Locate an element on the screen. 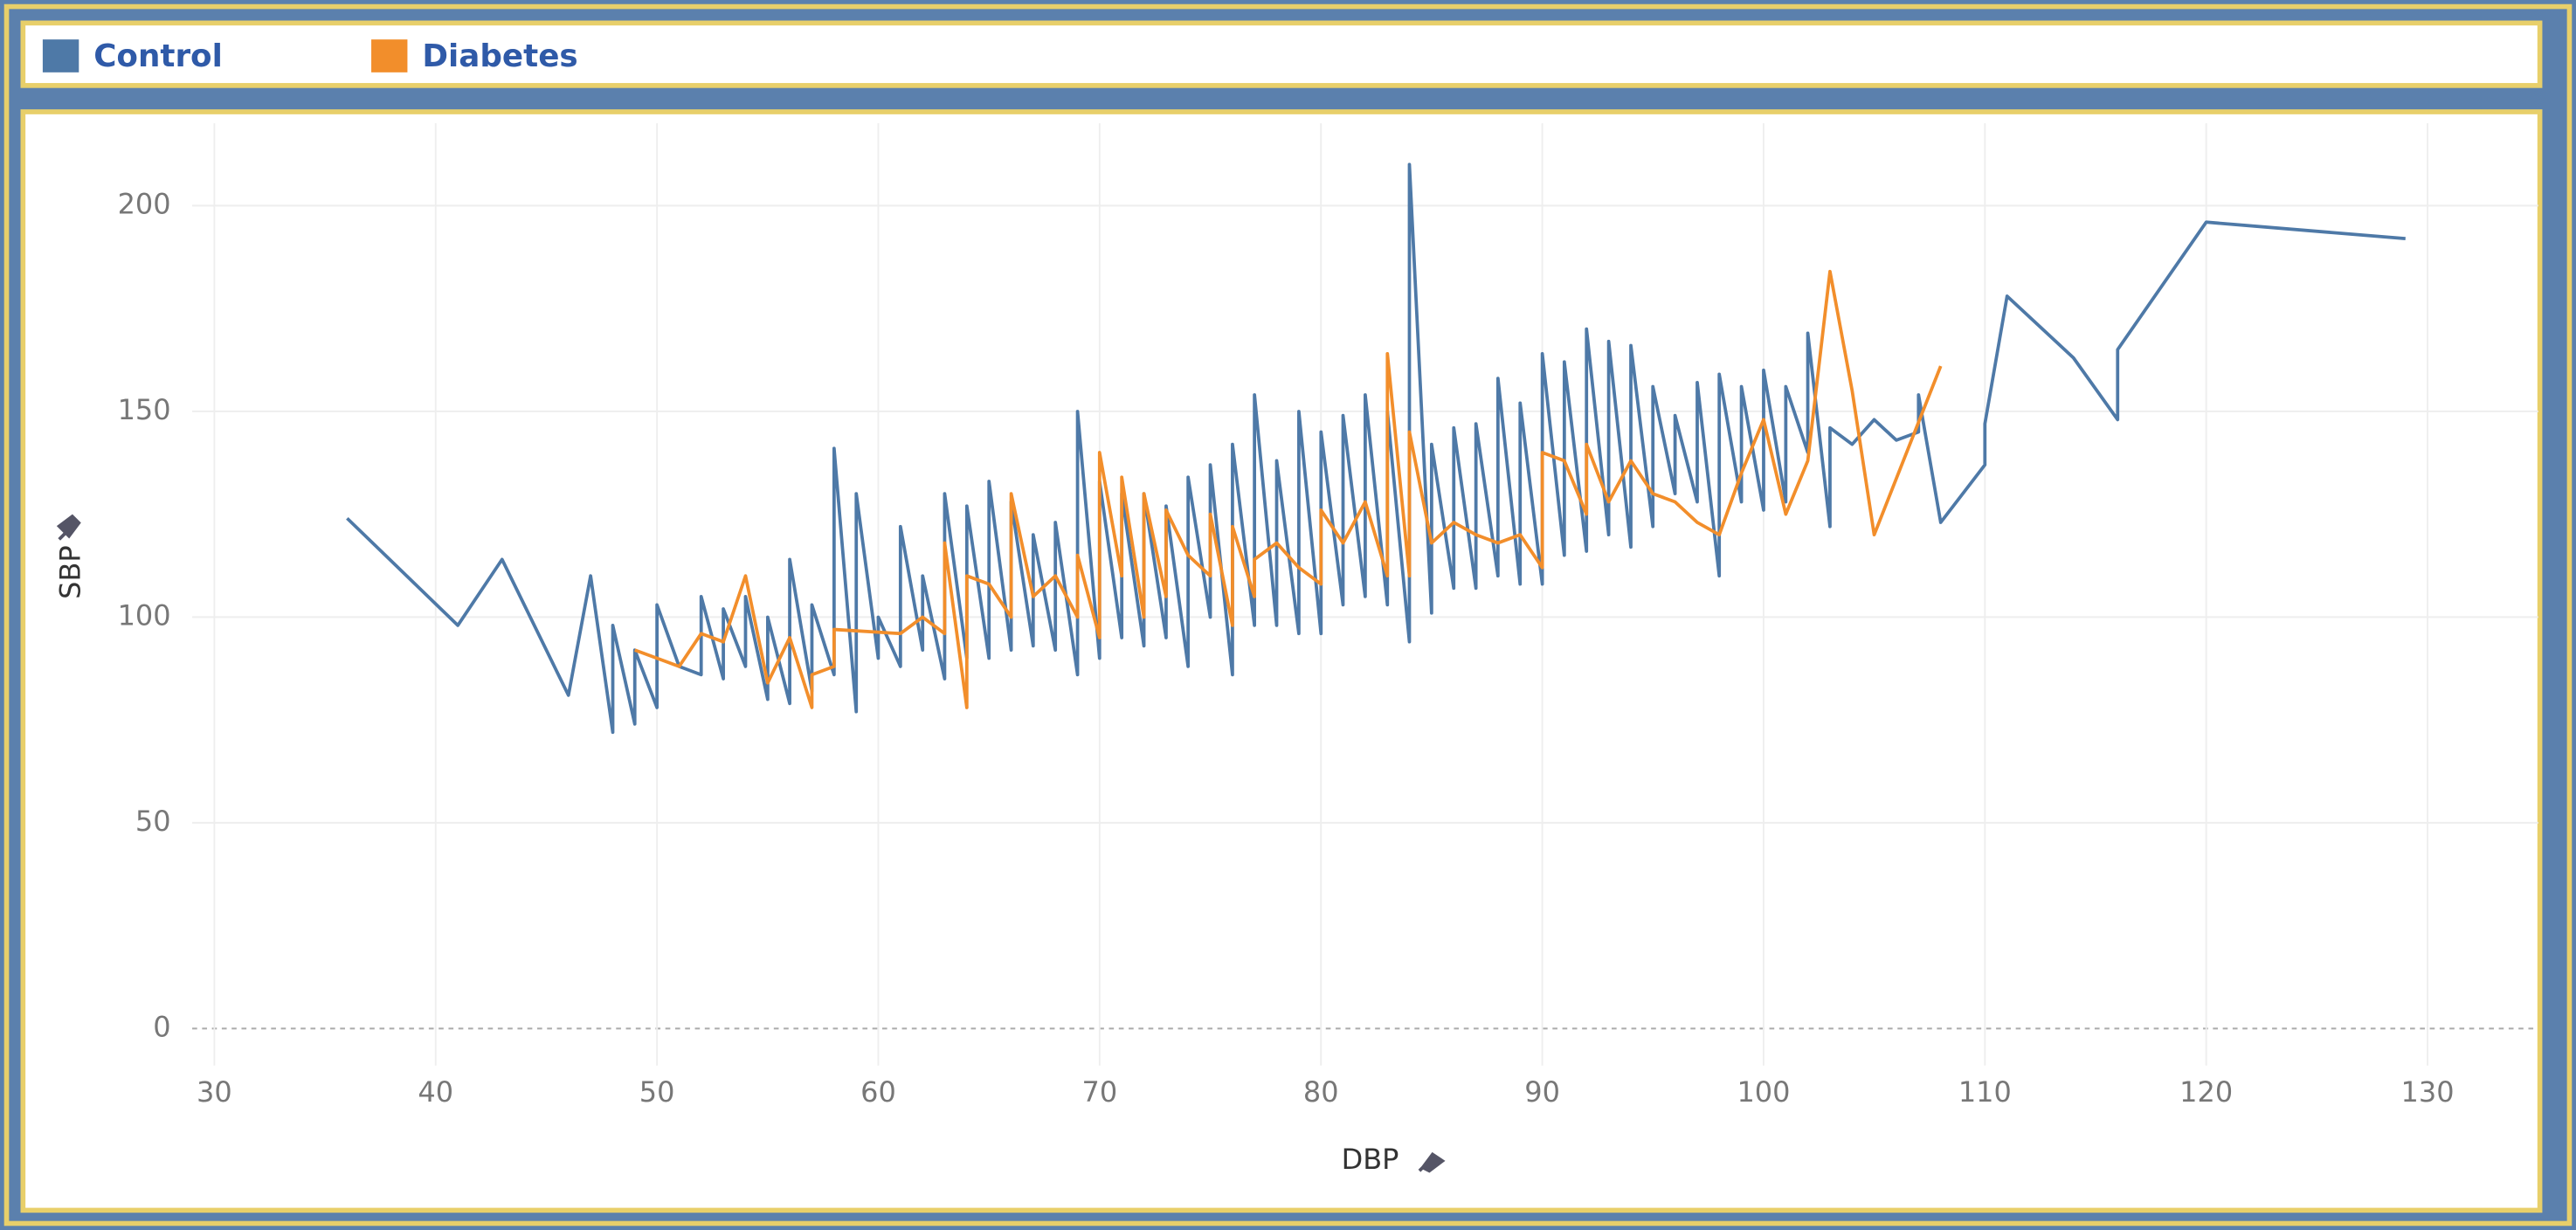  y-tick-label: 0 is located at coordinates (161, 1026).